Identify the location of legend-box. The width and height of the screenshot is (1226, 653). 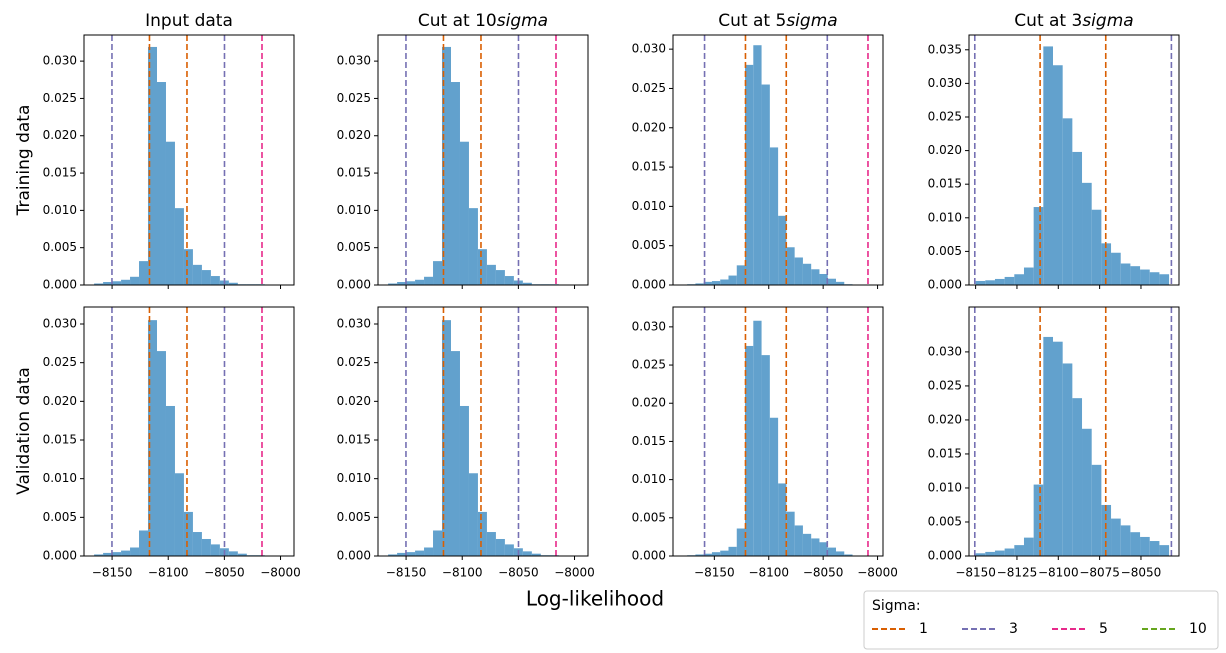
(1041, 620).